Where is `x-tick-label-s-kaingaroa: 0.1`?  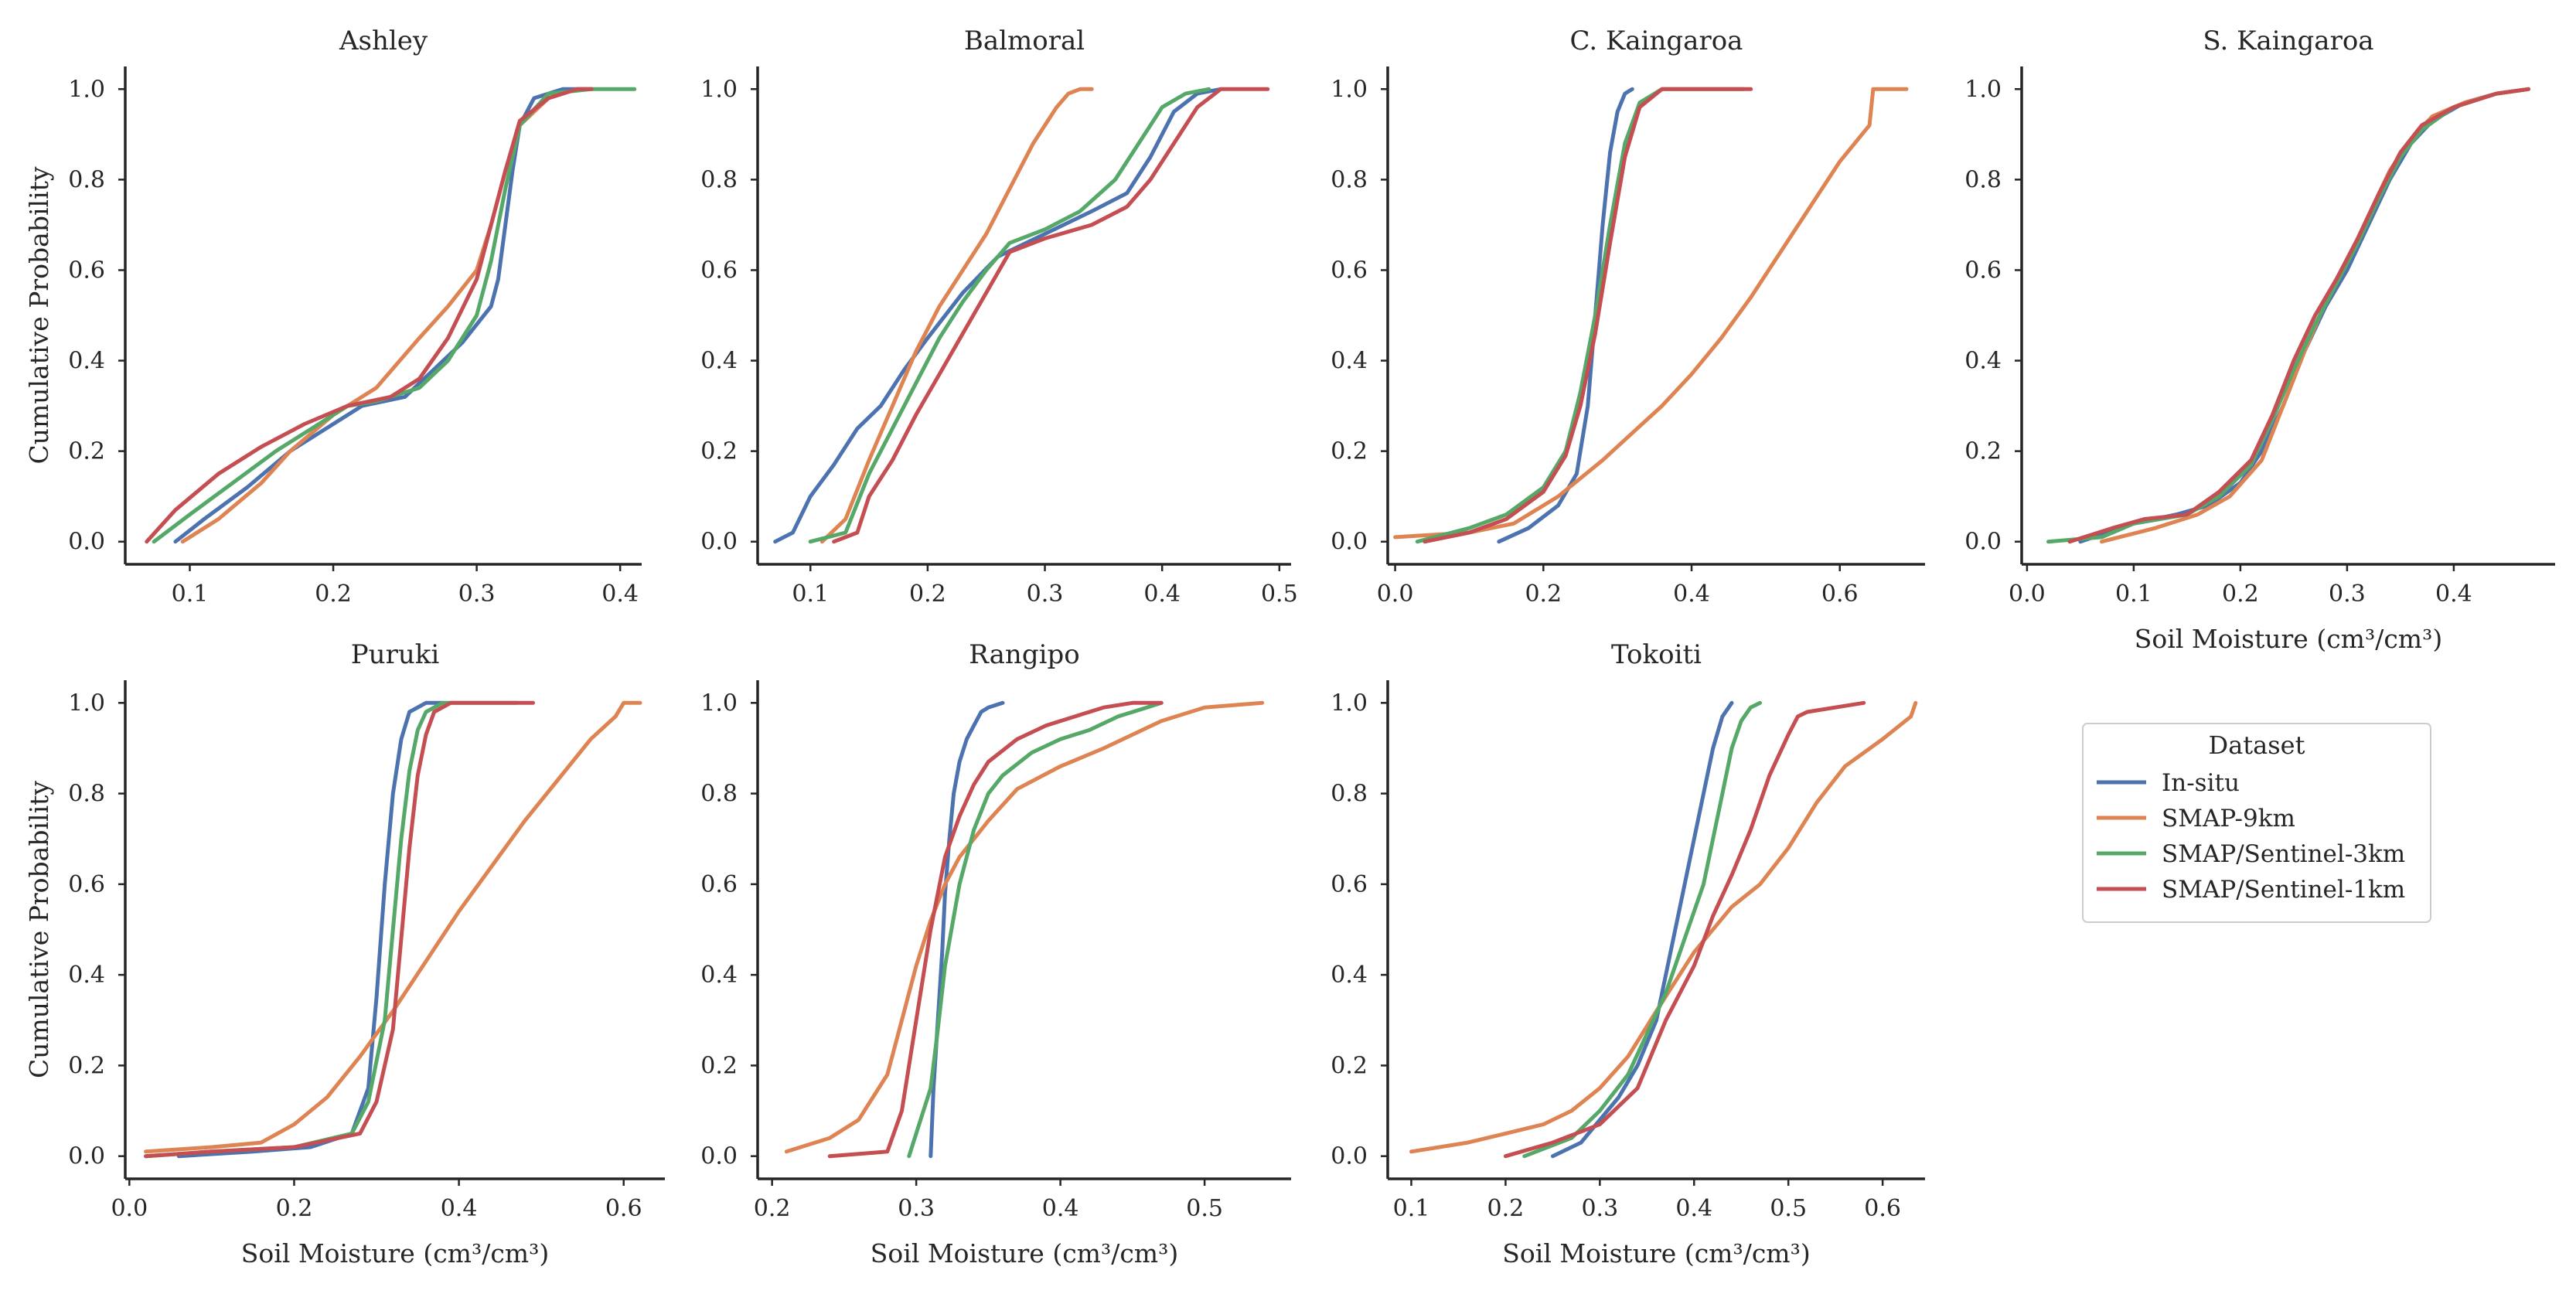 x-tick-label-s-kaingaroa: 0.1 is located at coordinates (2133, 594).